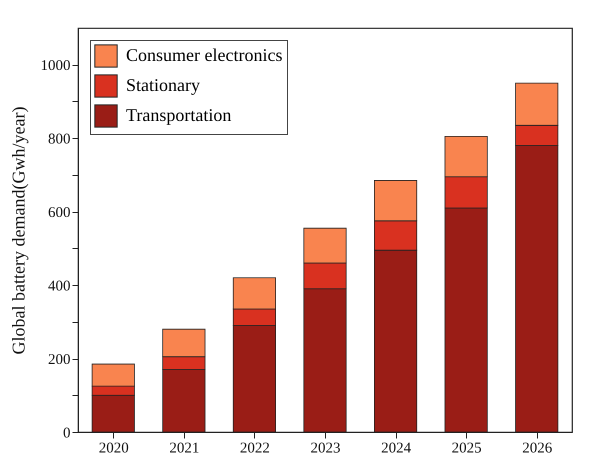 The height and width of the screenshot is (462, 596). Describe the element at coordinates (55, 66) in the screenshot. I see `y-tick-label: 1000` at that location.